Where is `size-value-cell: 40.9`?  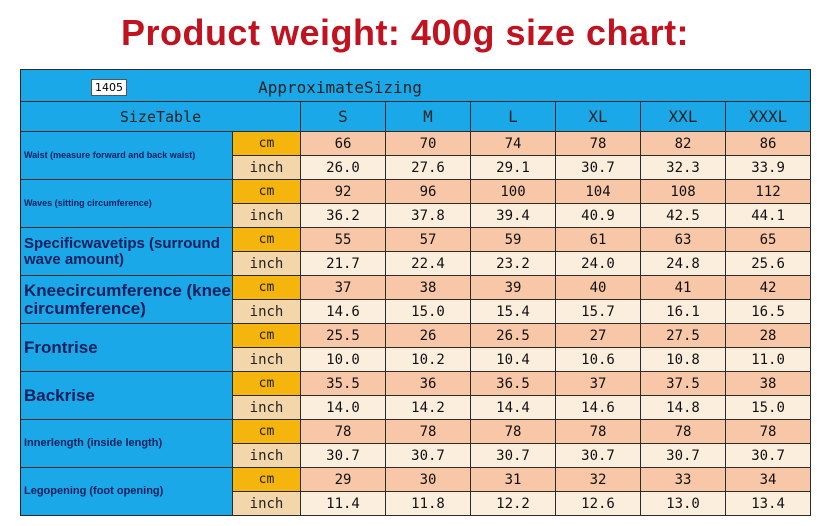 size-value-cell: 40.9 is located at coordinates (598, 215).